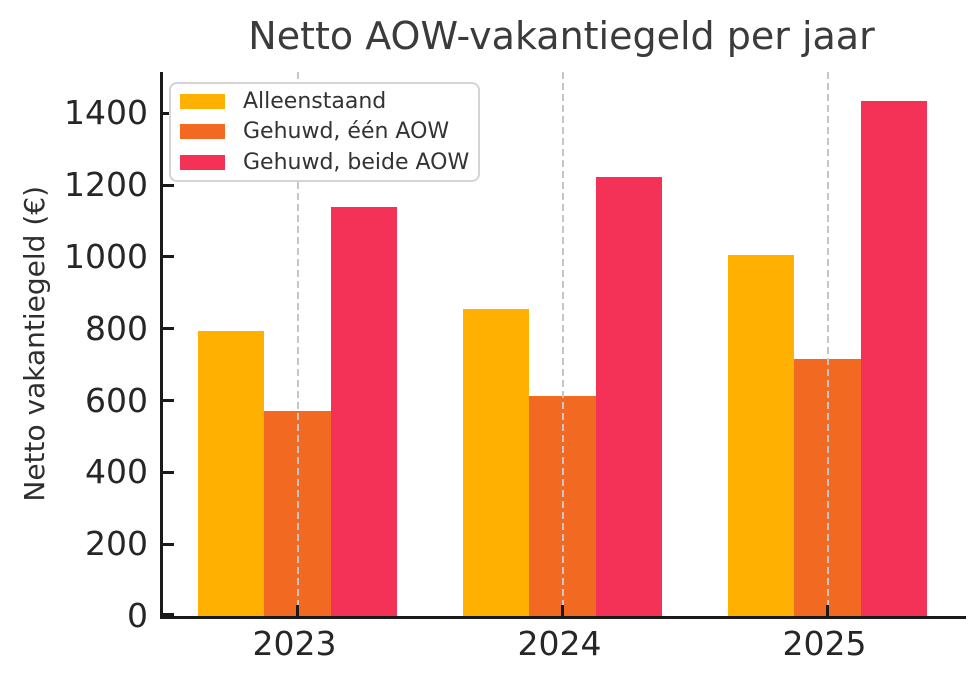  I want to click on legend-row: Alleenstaand, so click(329, 101).